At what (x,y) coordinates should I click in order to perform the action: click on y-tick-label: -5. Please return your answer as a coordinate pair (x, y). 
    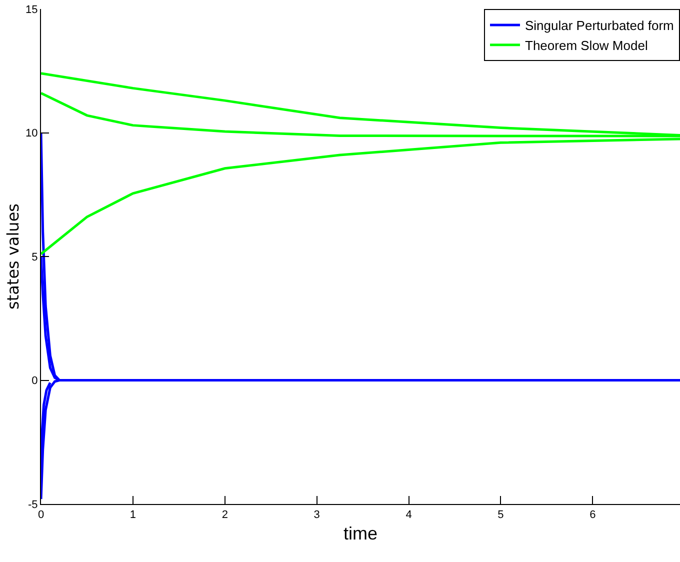
    Looking at the image, I should click on (33, 504).